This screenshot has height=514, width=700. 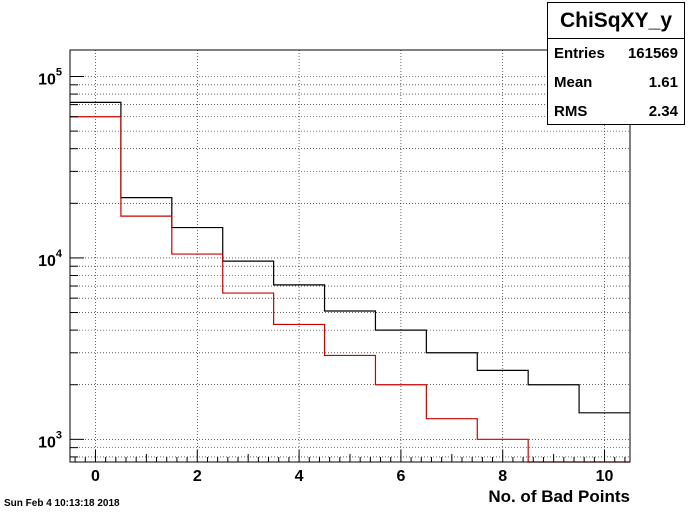 I want to click on entries-value: 161569, so click(x=652, y=53).